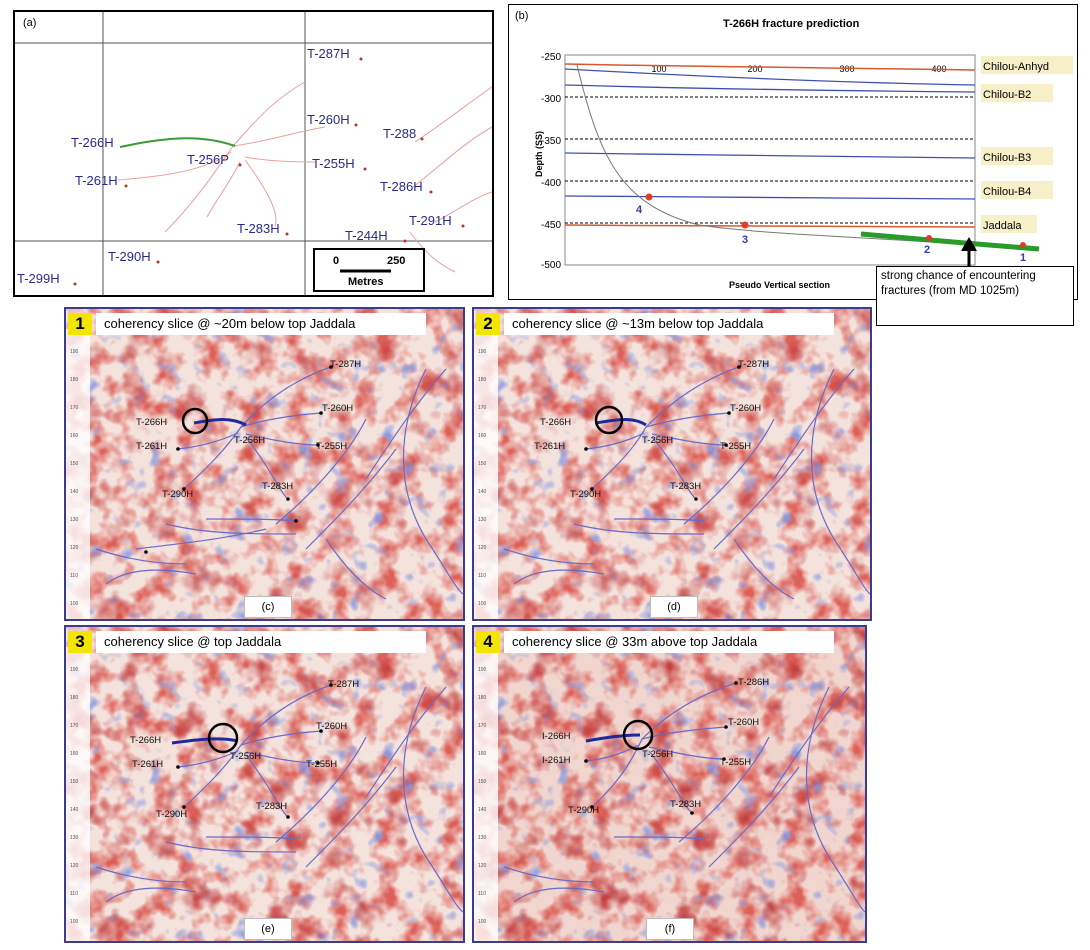  Describe the element at coordinates (258, 228) in the screenshot. I see `well-label: T-283H` at that location.